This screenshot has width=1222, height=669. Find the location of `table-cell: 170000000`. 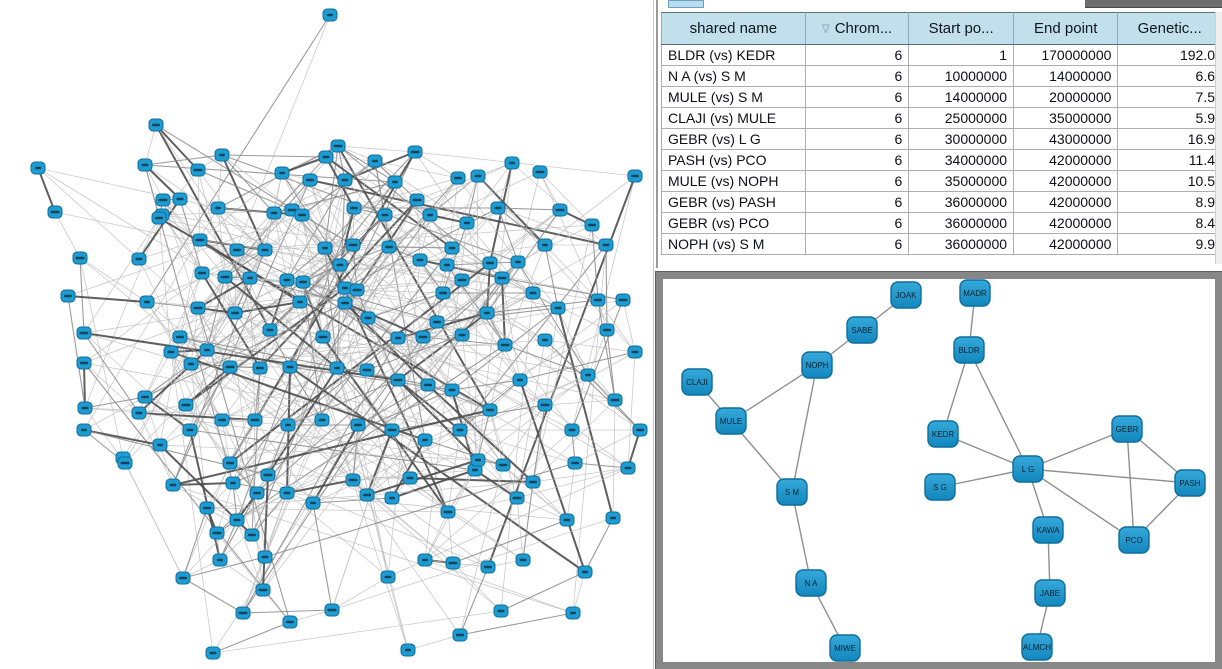

table-cell: 170000000 is located at coordinates (1066, 55).